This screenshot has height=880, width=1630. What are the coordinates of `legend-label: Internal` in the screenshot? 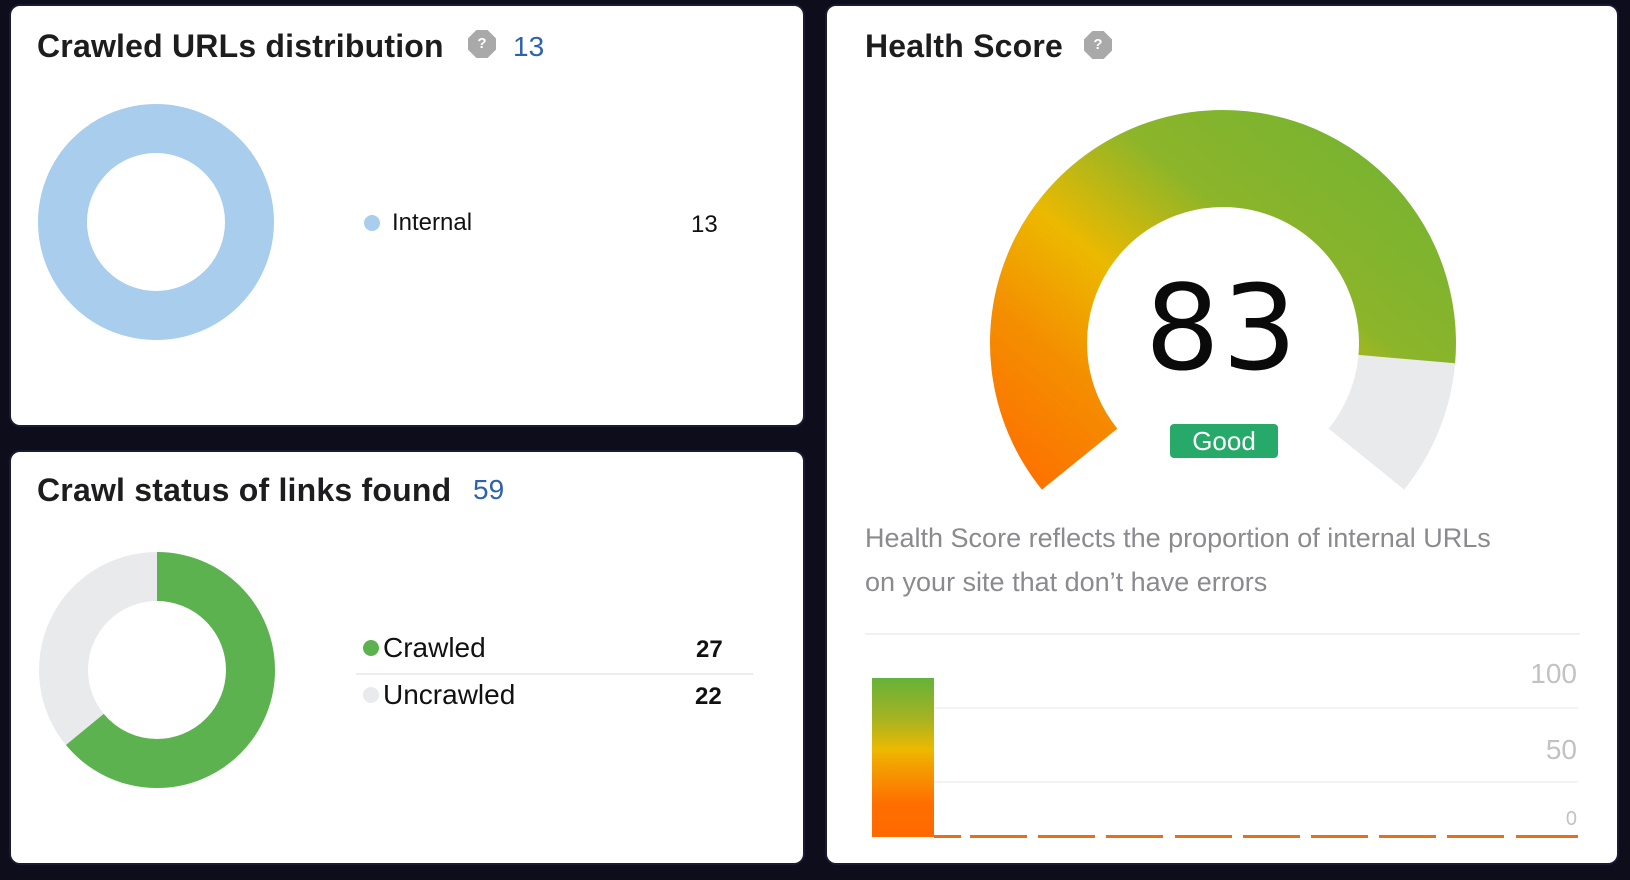 It's located at (432, 222).